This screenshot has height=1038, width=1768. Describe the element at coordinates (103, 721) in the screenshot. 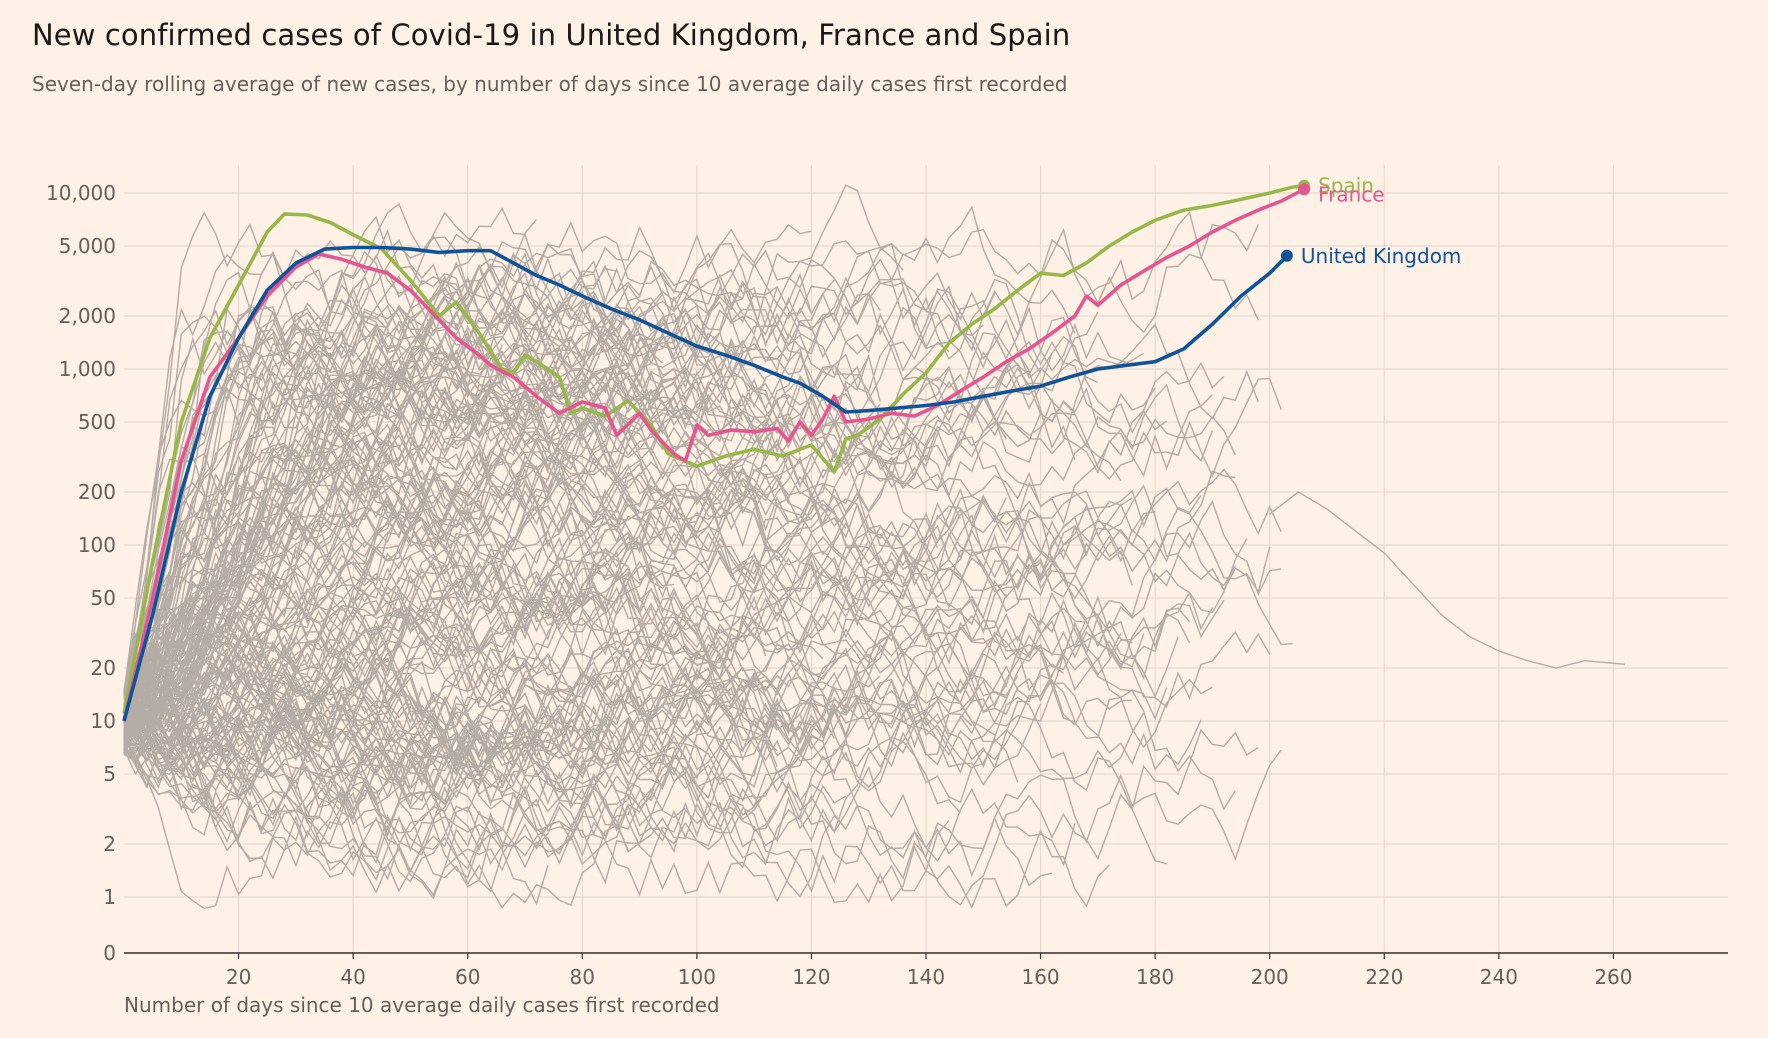

I see `y-tick-label: 10` at that location.